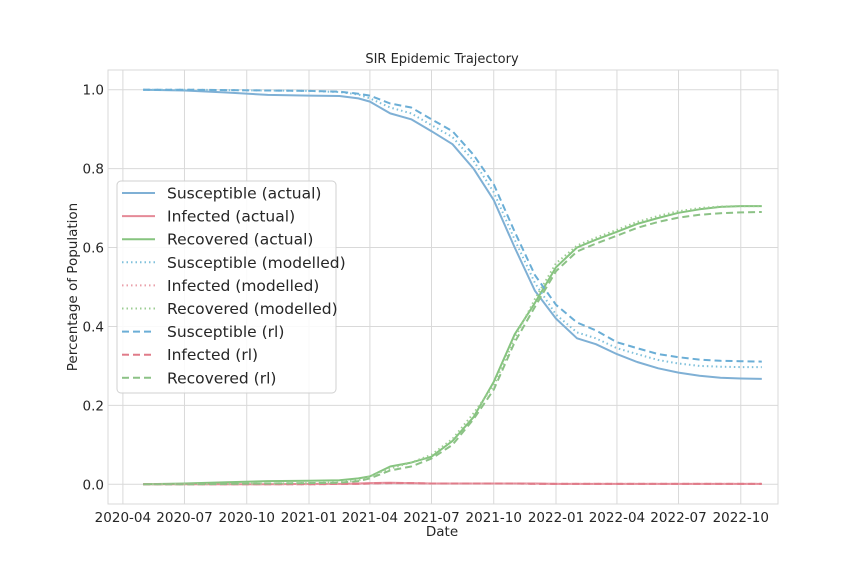  What do you see at coordinates (442, 59) in the screenshot?
I see `chart-title: SIR Epidemic Trajectory` at bounding box center [442, 59].